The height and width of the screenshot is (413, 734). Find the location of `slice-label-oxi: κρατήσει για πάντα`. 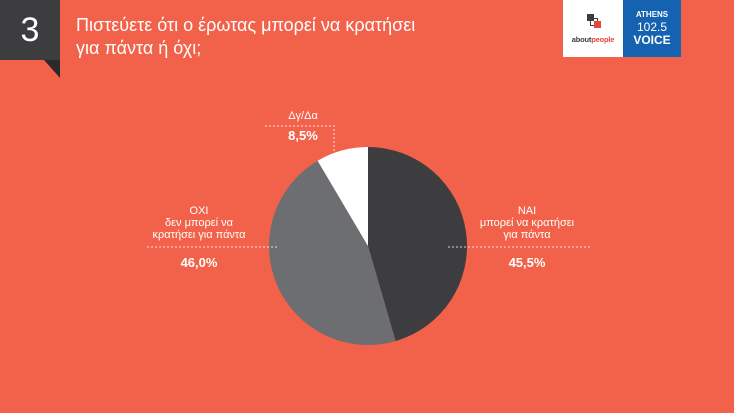

slice-label-oxi: κρατήσει για πάντα is located at coordinates (200, 235).